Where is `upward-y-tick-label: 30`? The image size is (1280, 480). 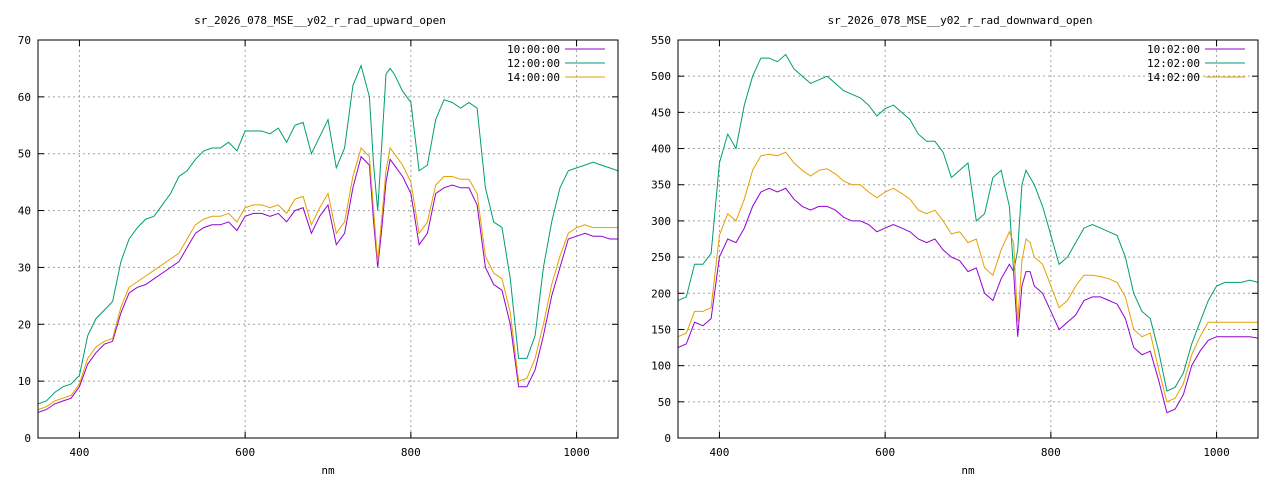 upward-y-tick-label: 30 is located at coordinates (24, 267).